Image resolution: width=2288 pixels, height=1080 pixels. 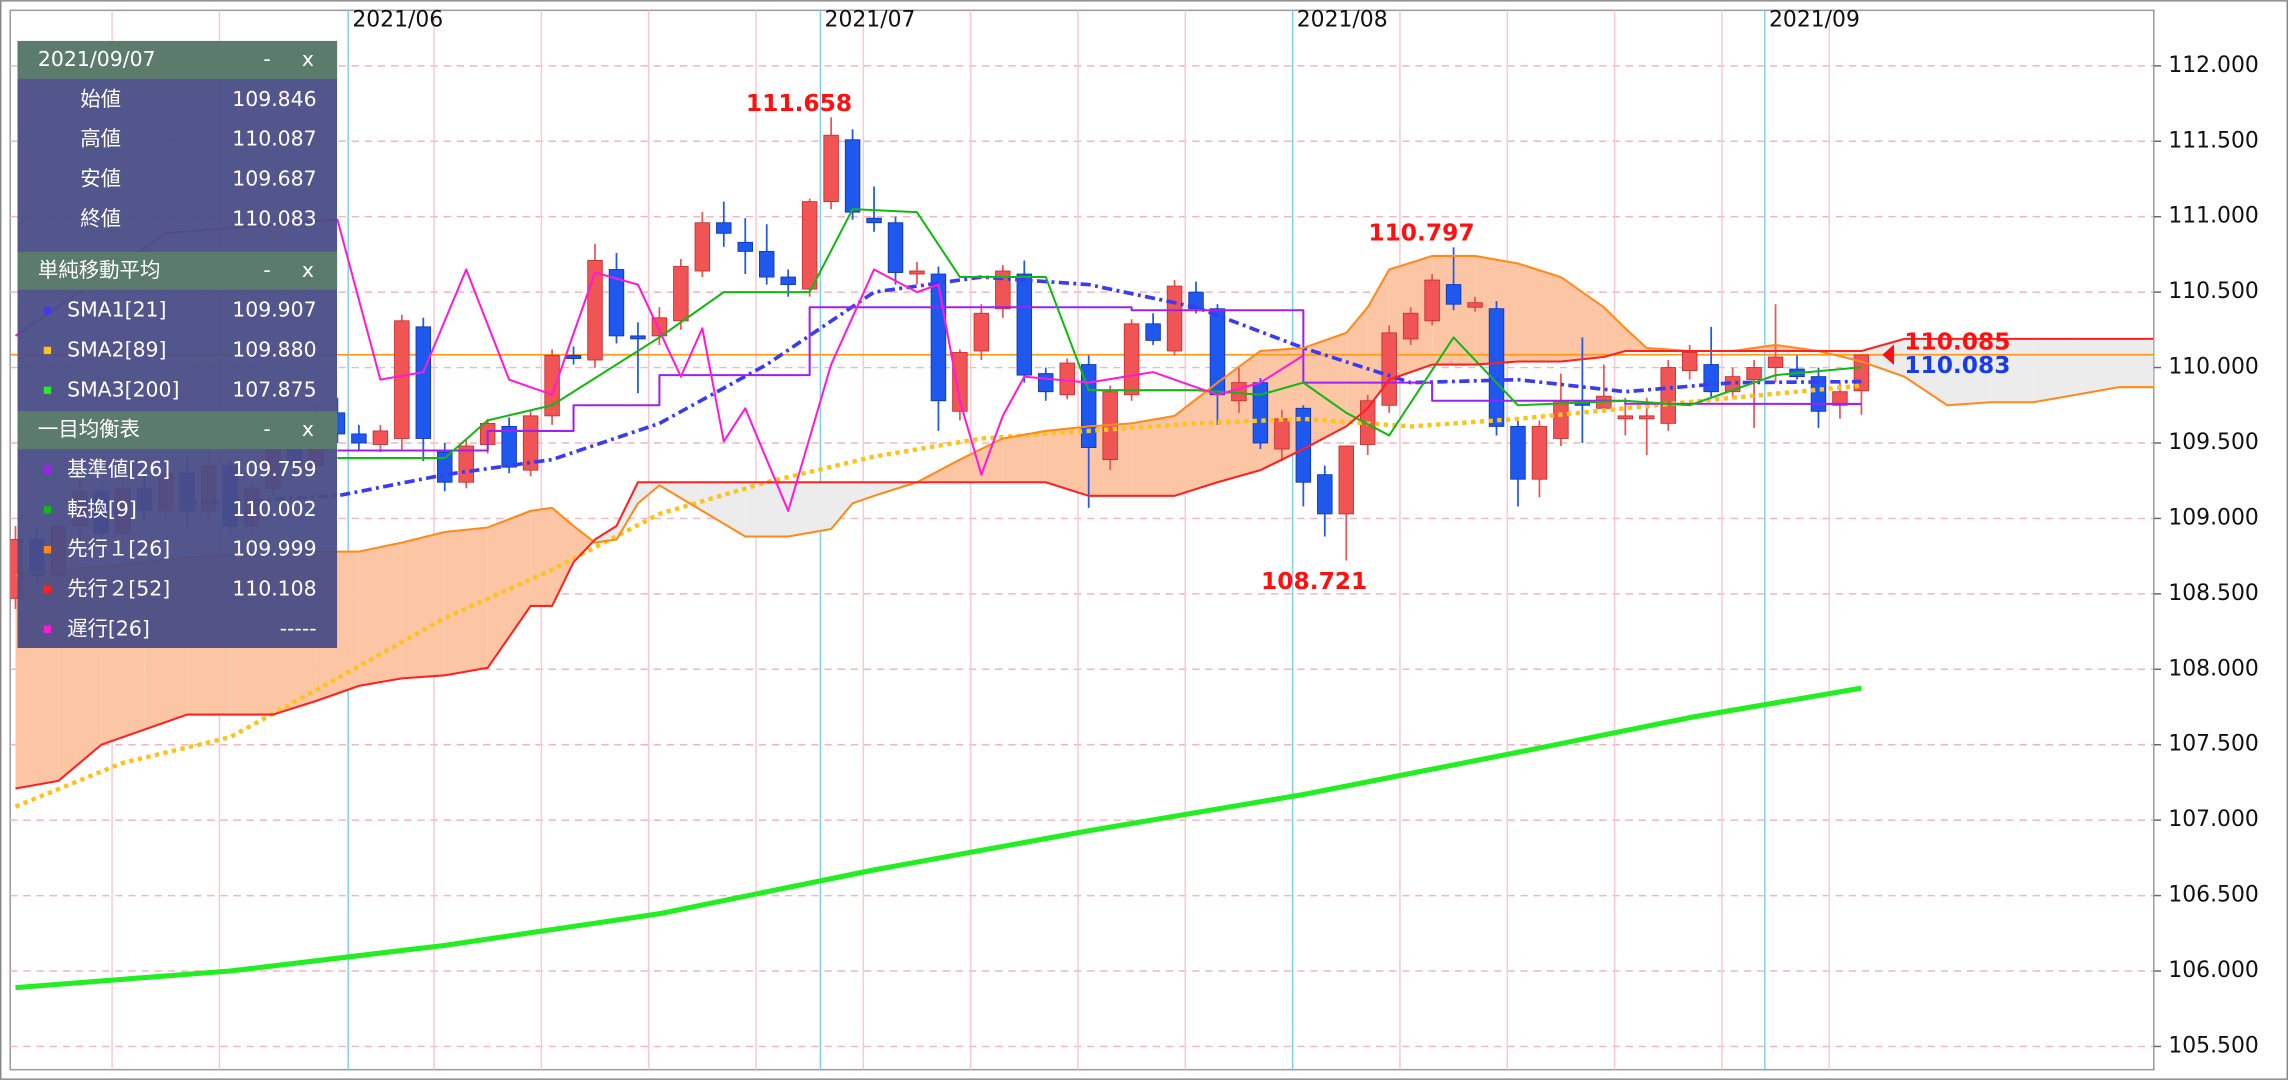 What do you see at coordinates (118, 549) in the screenshot?
I see `legend-label: 先行１[26]` at bounding box center [118, 549].